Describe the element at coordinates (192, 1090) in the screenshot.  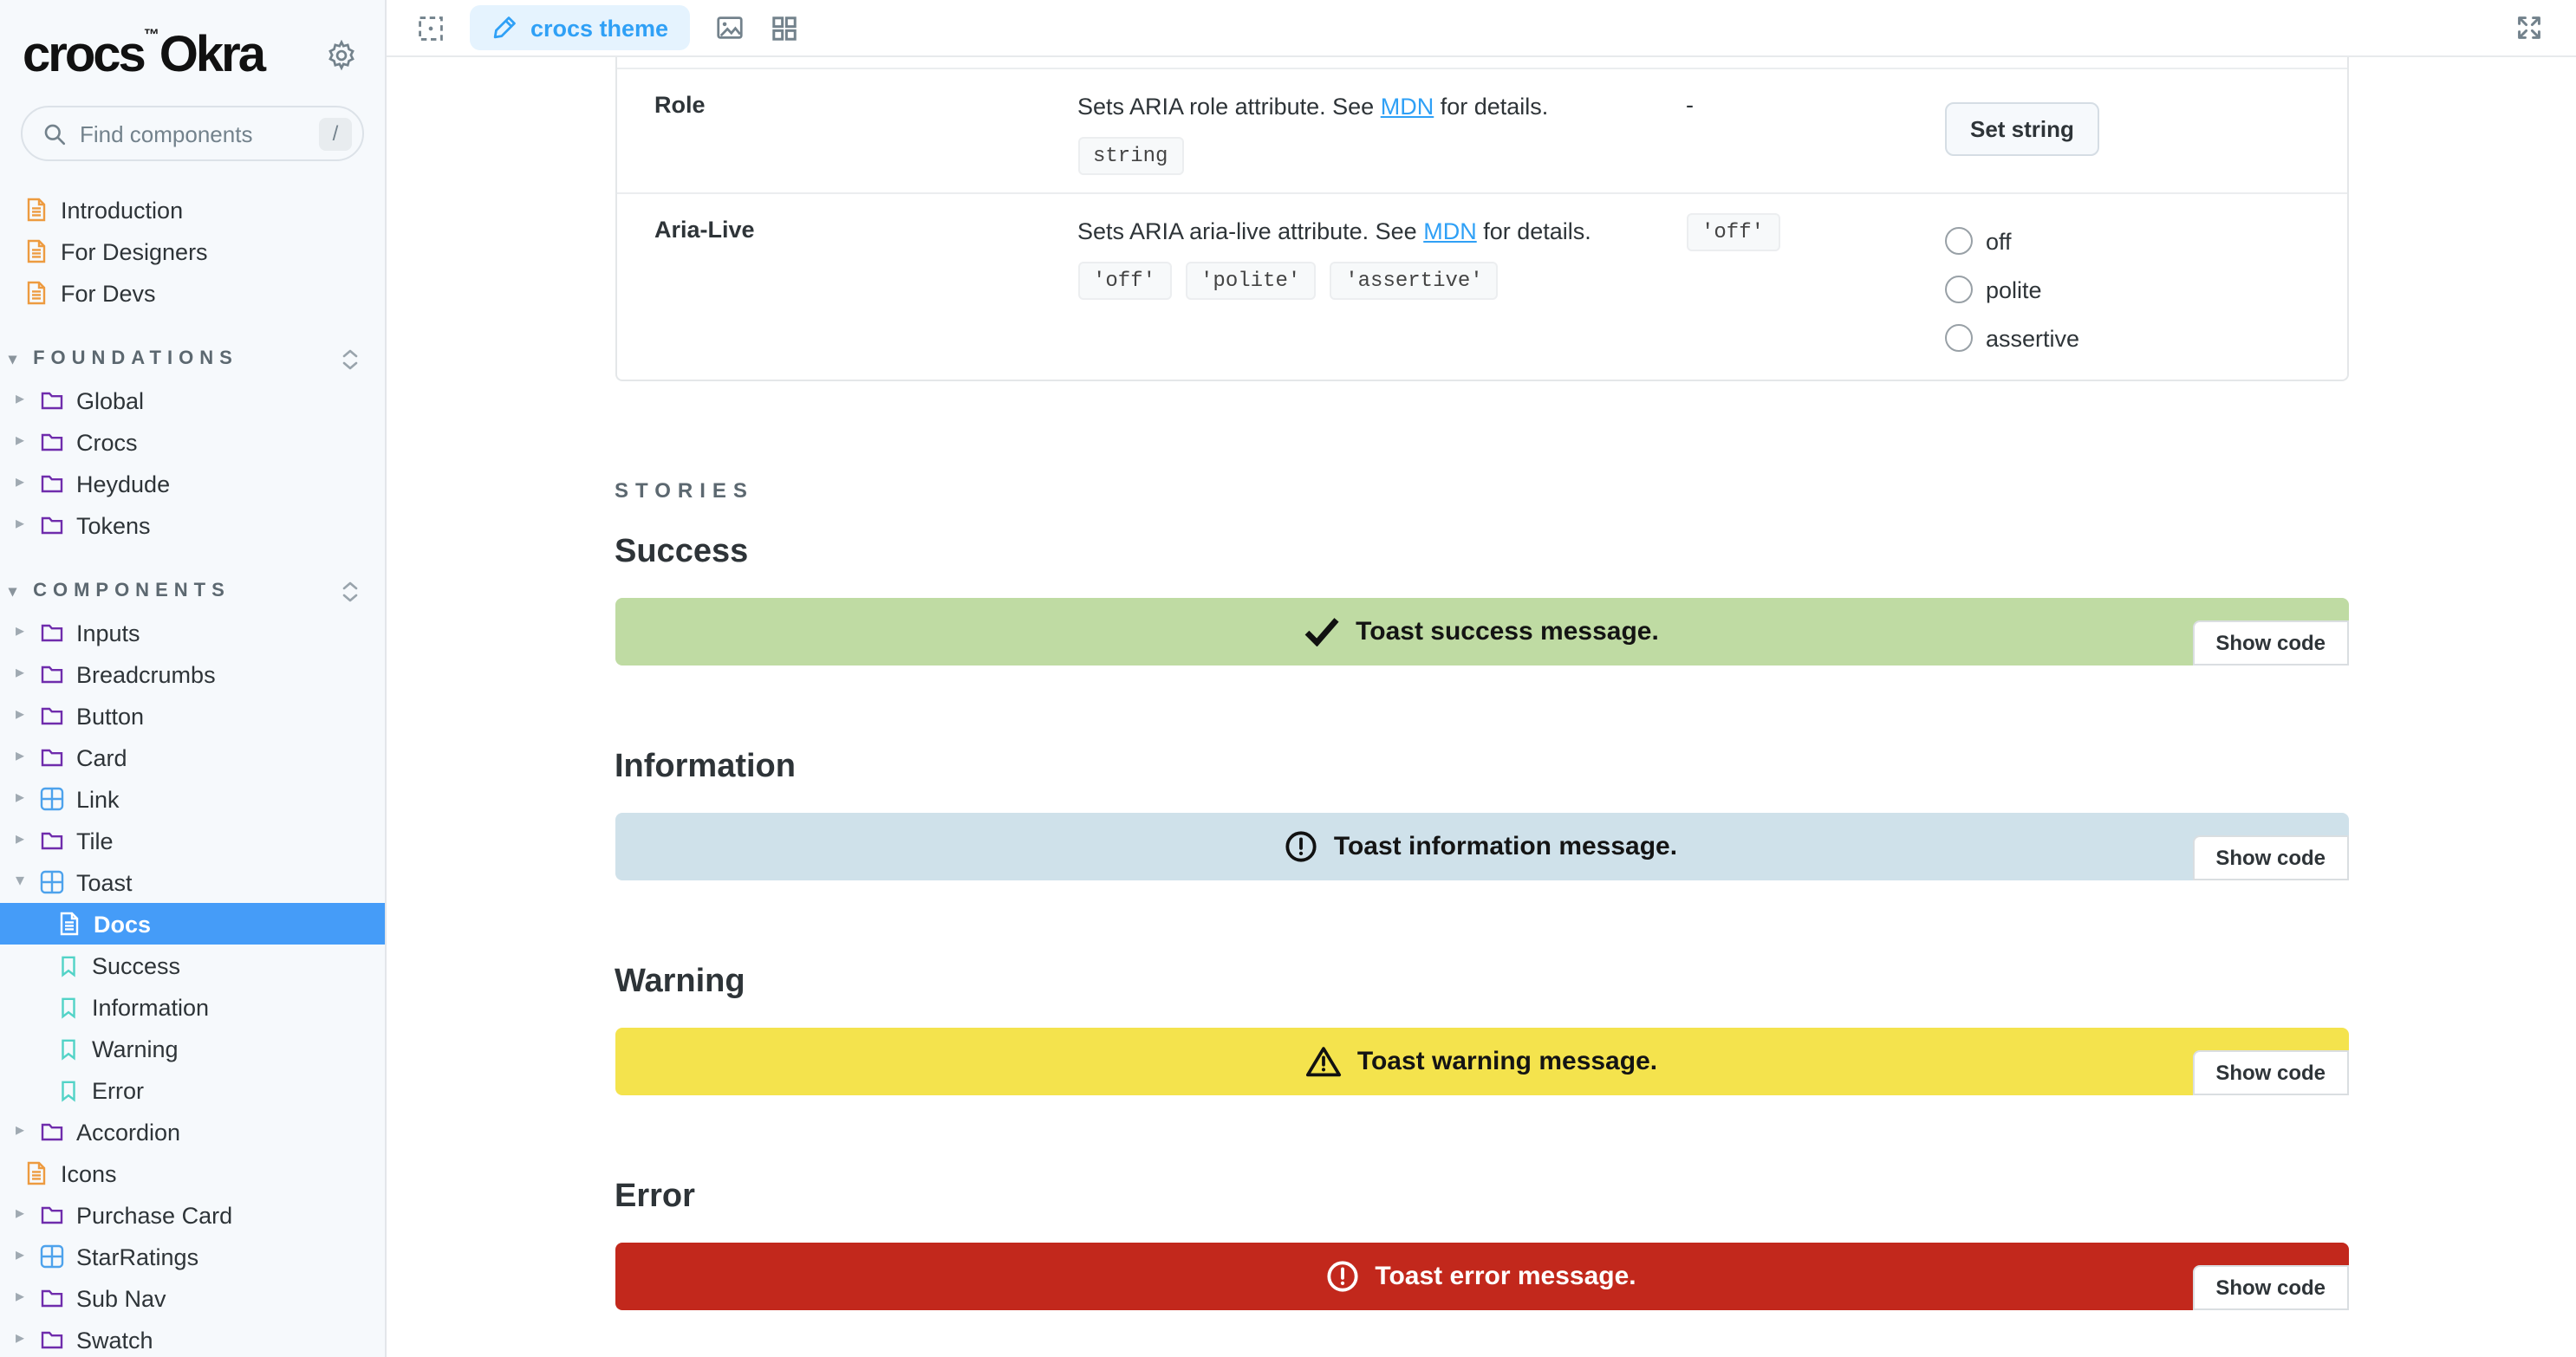
I see `sidebar-item-toast-error: Error` at that location.